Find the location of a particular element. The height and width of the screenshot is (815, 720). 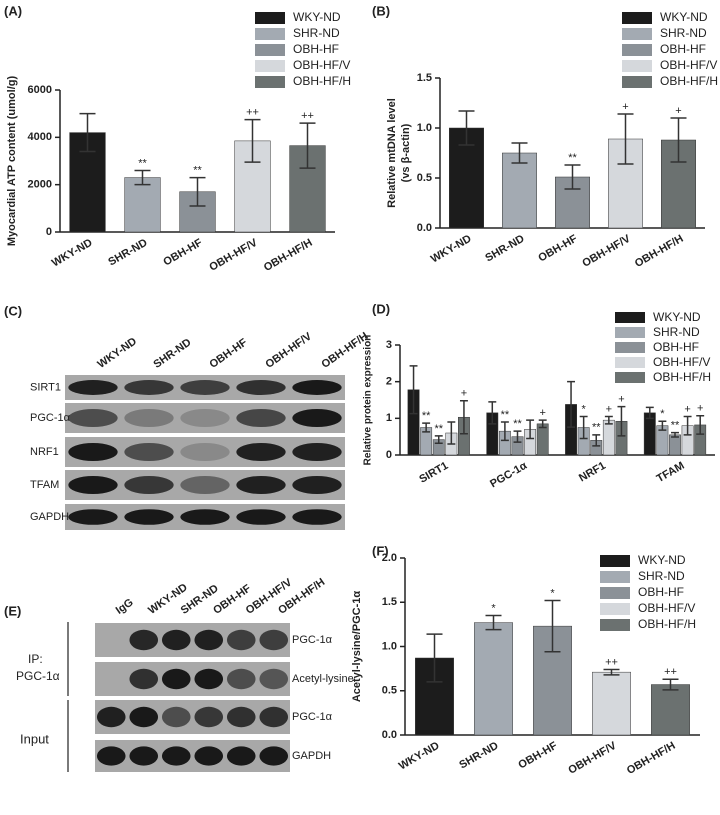

row-label: SIRT1 is located at coordinates (45, 387).